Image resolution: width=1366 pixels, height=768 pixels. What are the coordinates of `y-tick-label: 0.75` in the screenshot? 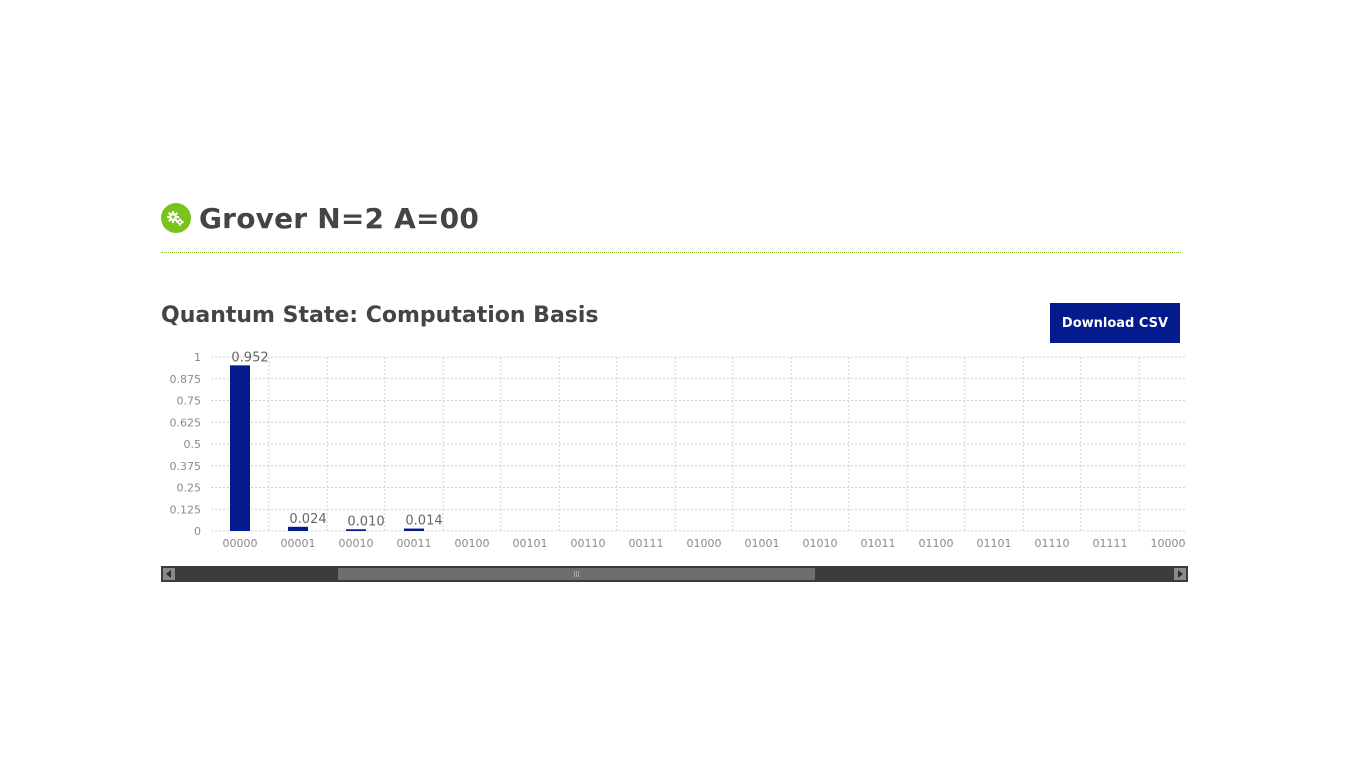 It's located at (189, 401).